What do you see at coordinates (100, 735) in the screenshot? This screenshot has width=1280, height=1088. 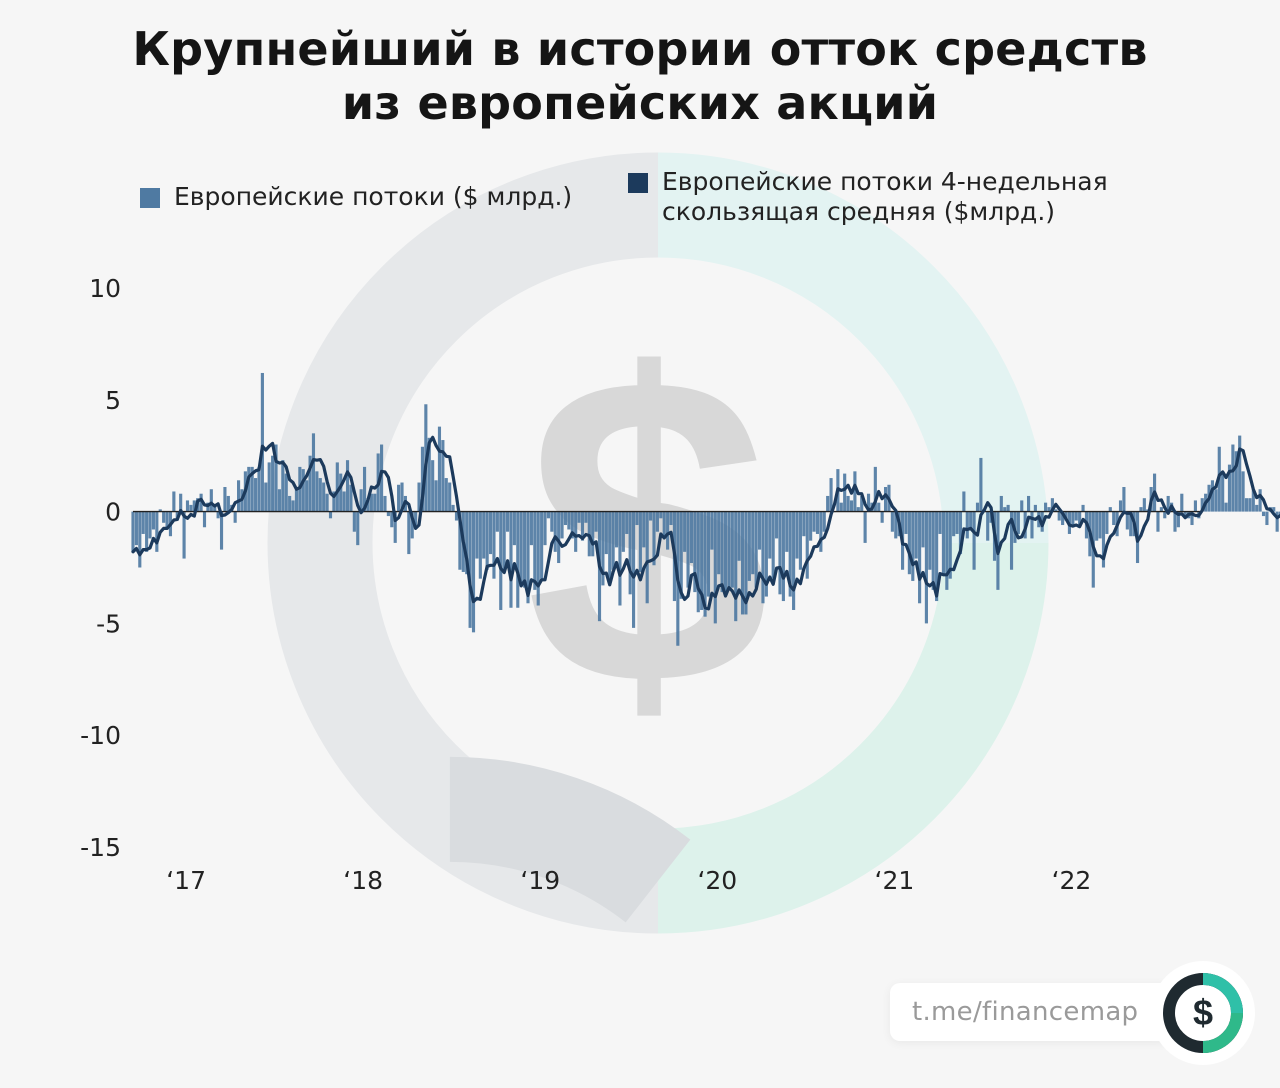 I see `y-tick-label: -10` at bounding box center [100, 735].